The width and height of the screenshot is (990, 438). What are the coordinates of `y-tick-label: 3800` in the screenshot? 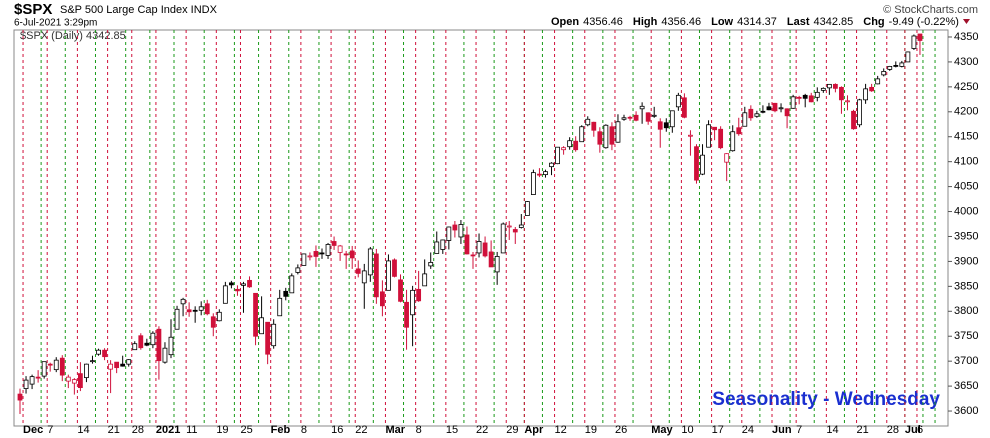 It's located at (966, 311).